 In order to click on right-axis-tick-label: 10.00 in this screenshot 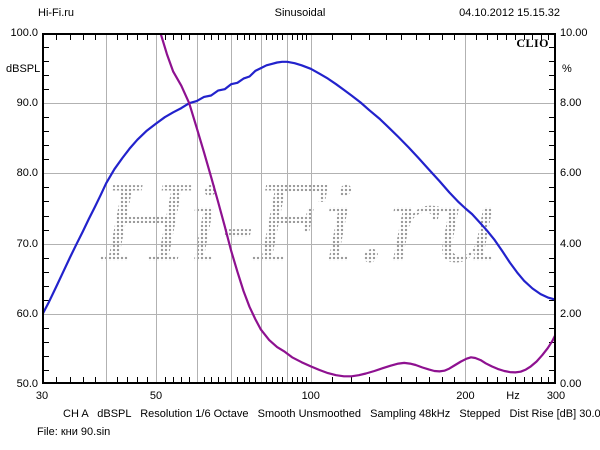, I will do `click(574, 33)`.